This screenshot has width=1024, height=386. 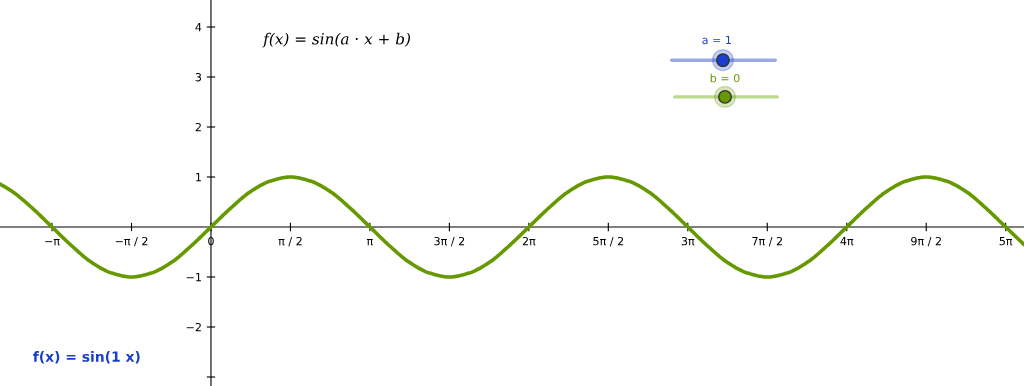 What do you see at coordinates (725, 78) in the screenshot?
I see `annotation: b = 0` at bounding box center [725, 78].